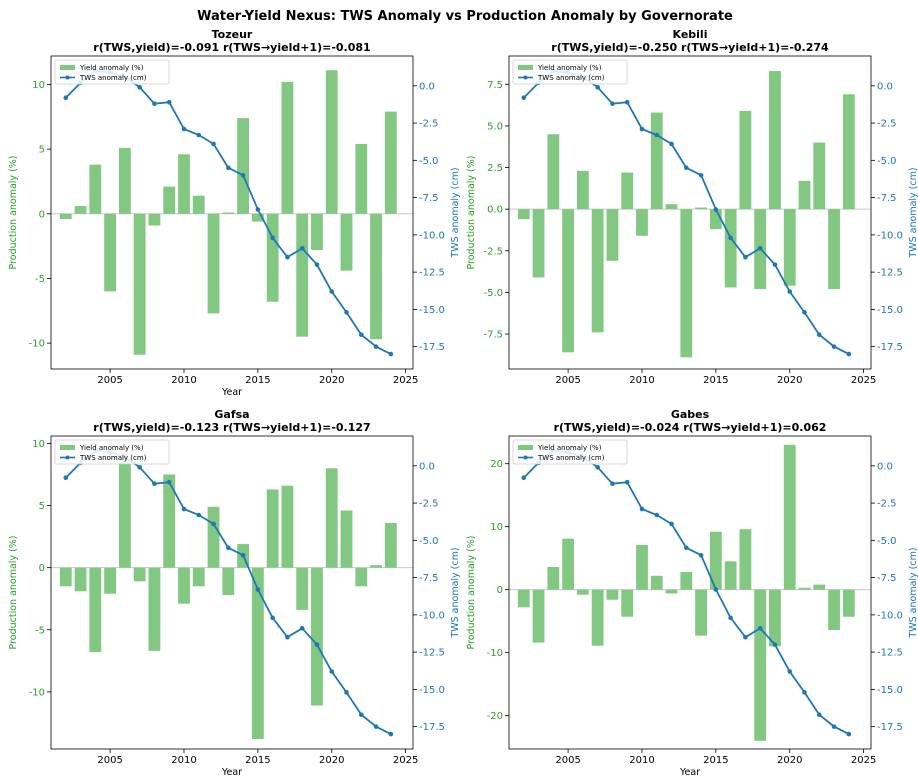 The height and width of the screenshot is (780, 918). Describe the element at coordinates (495, 126) in the screenshot. I see `left-tick-label: 5.0` at that location.